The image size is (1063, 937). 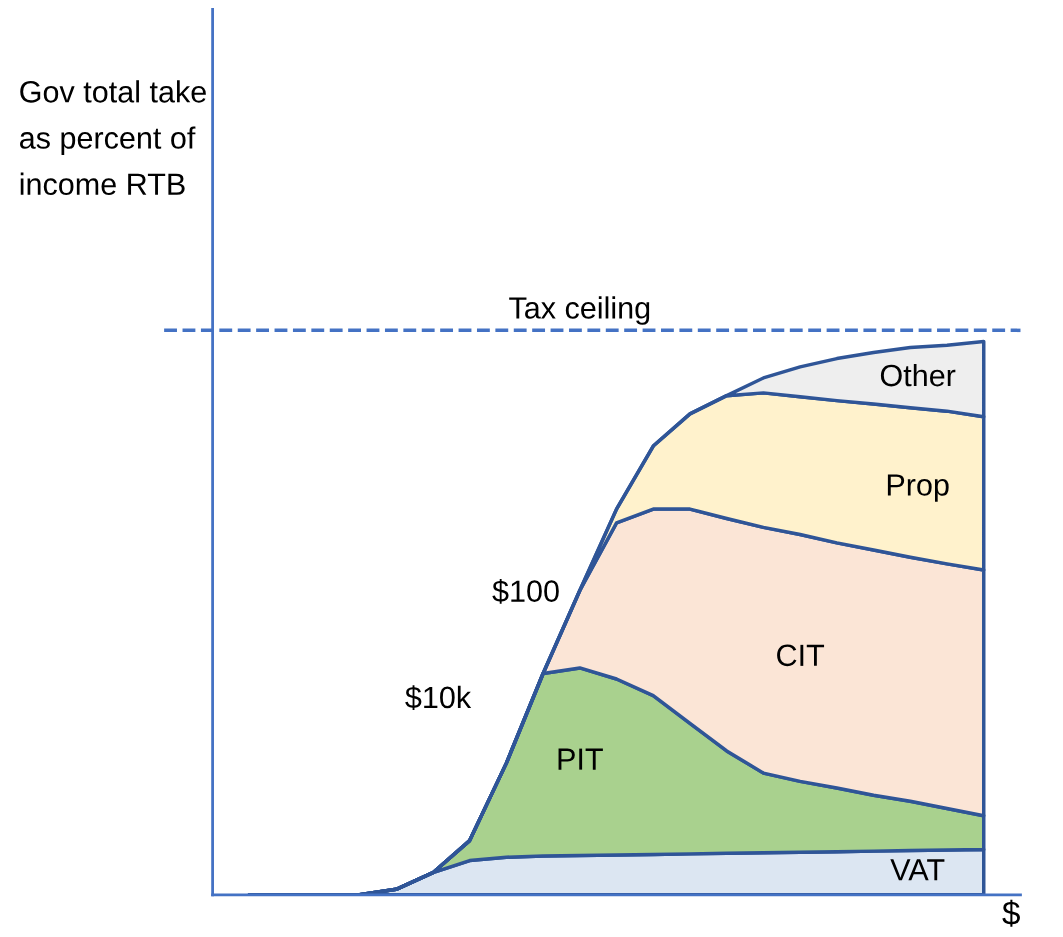 I want to click on ref-line-label: Tax ceiling, so click(x=579, y=310).